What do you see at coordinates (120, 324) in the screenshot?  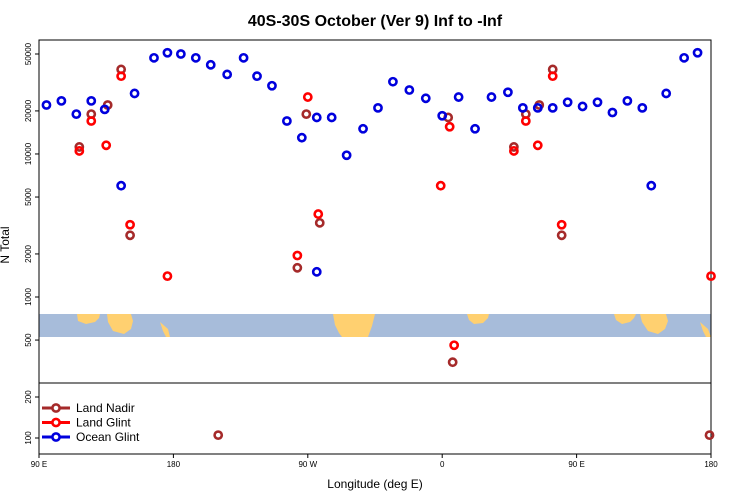 I see `map-land-australia-south` at bounding box center [120, 324].